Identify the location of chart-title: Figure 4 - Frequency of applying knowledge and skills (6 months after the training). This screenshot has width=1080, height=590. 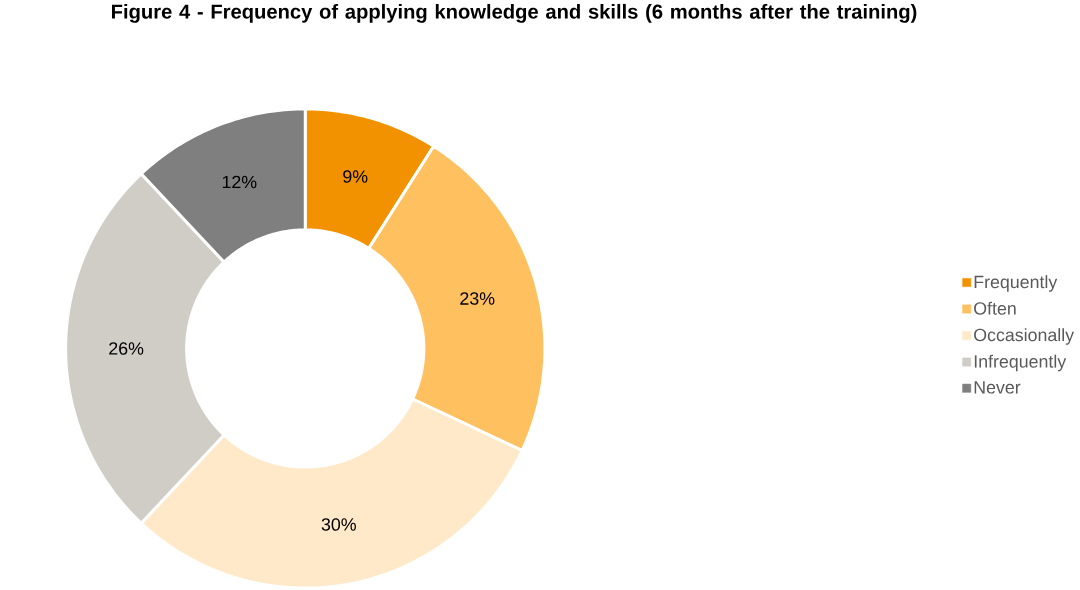
(514, 14).